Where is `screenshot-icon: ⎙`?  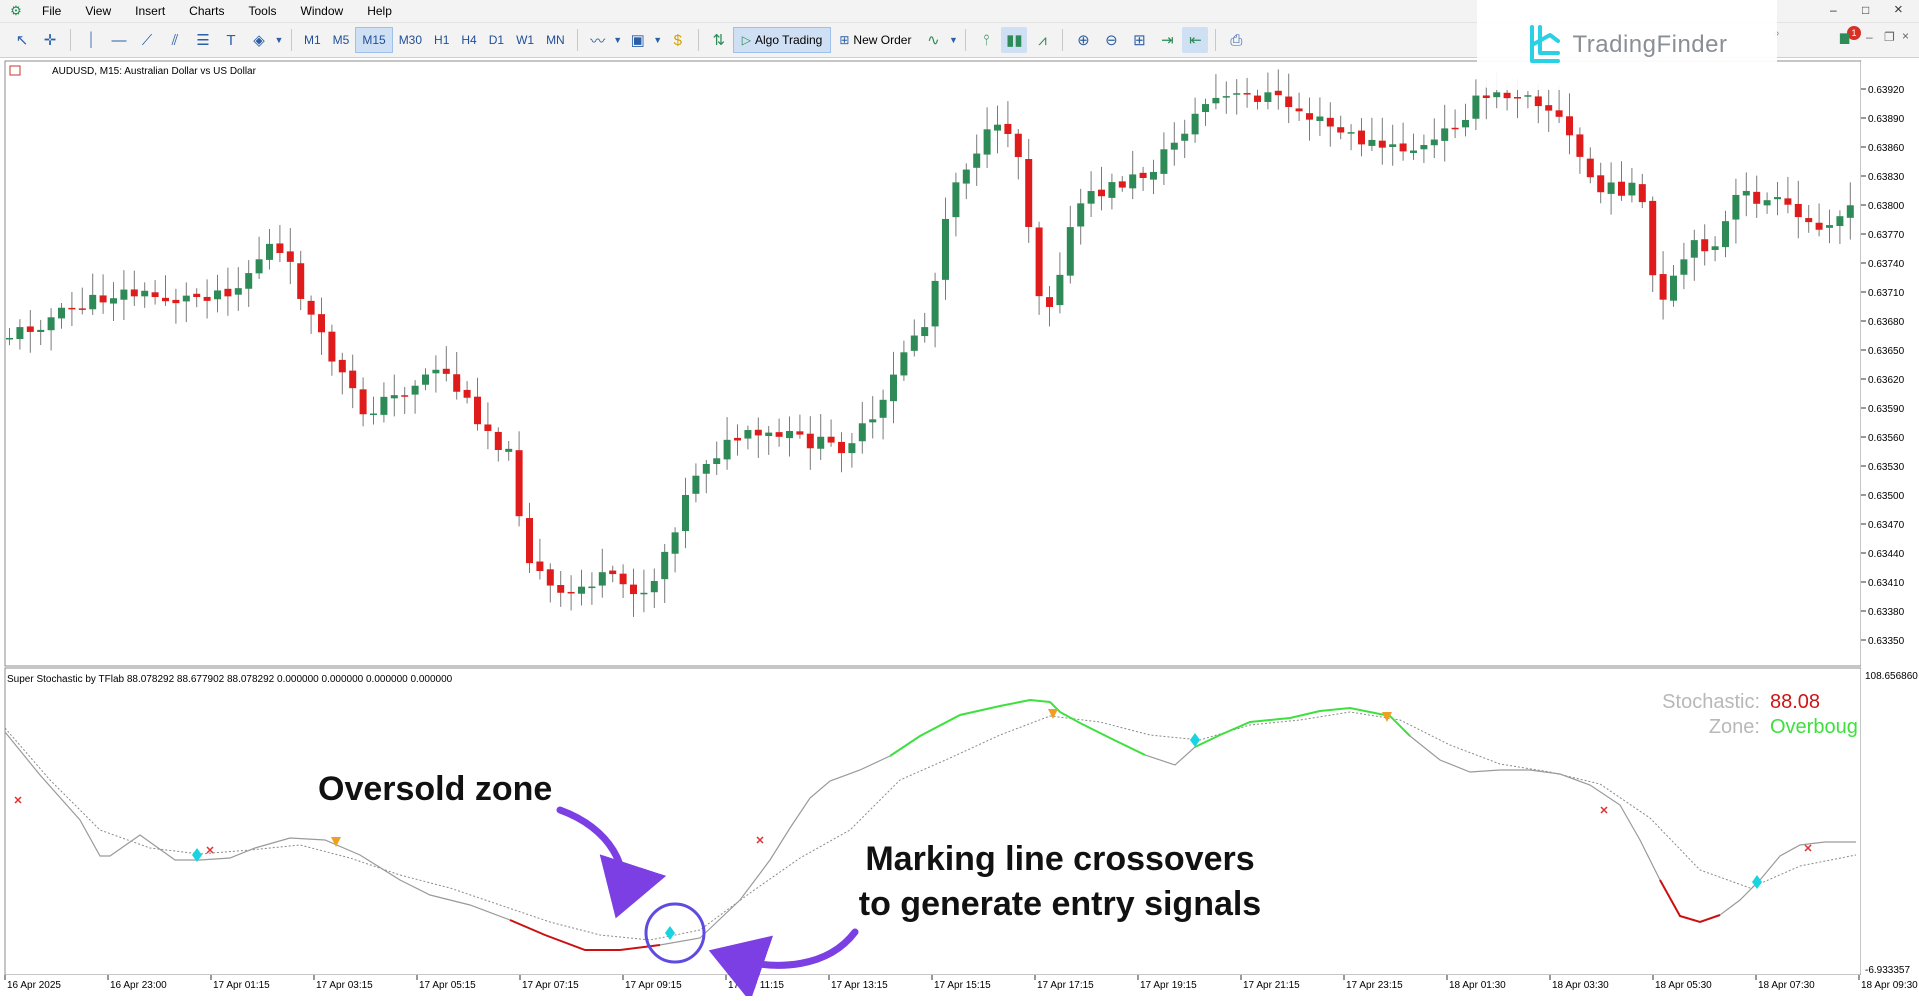 screenshot-icon: ⎙ is located at coordinates (1236, 40).